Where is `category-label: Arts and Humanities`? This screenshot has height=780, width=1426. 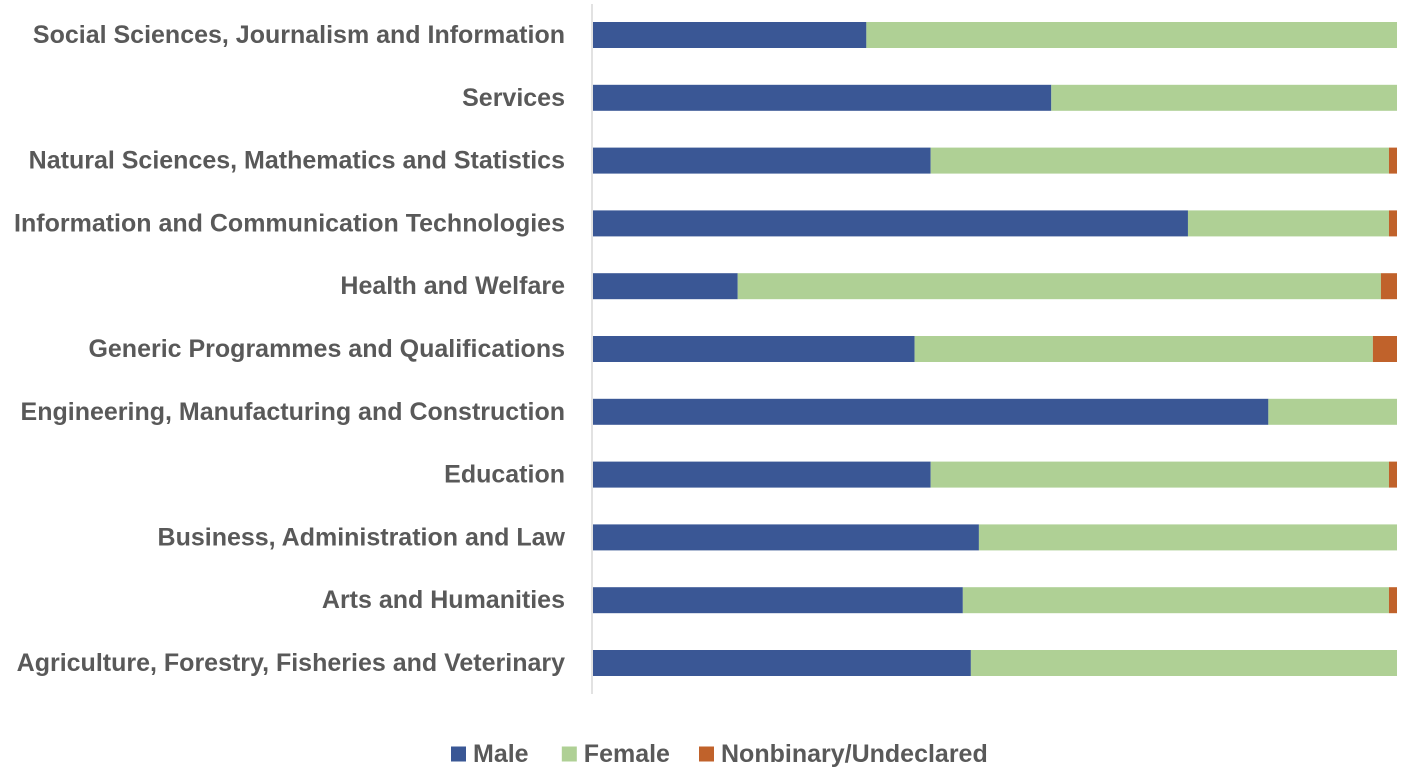 category-label: Arts and Humanities is located at coordinates (443, 600).